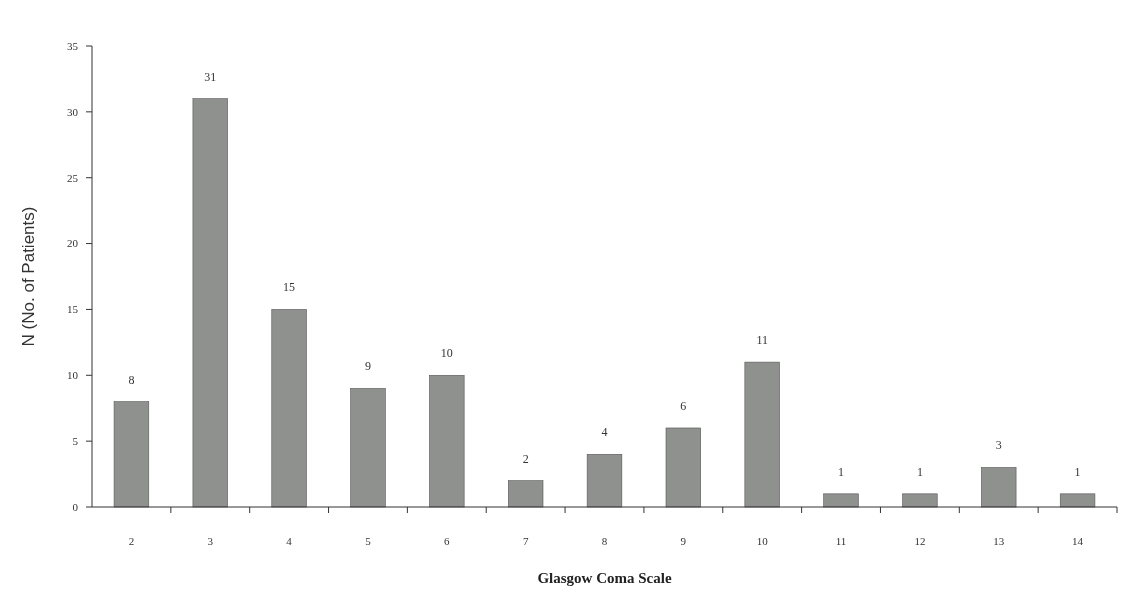 The height and width of the screenshot is (609, 1133). I want to click on y-tick-label: 10, so click(73, 375).